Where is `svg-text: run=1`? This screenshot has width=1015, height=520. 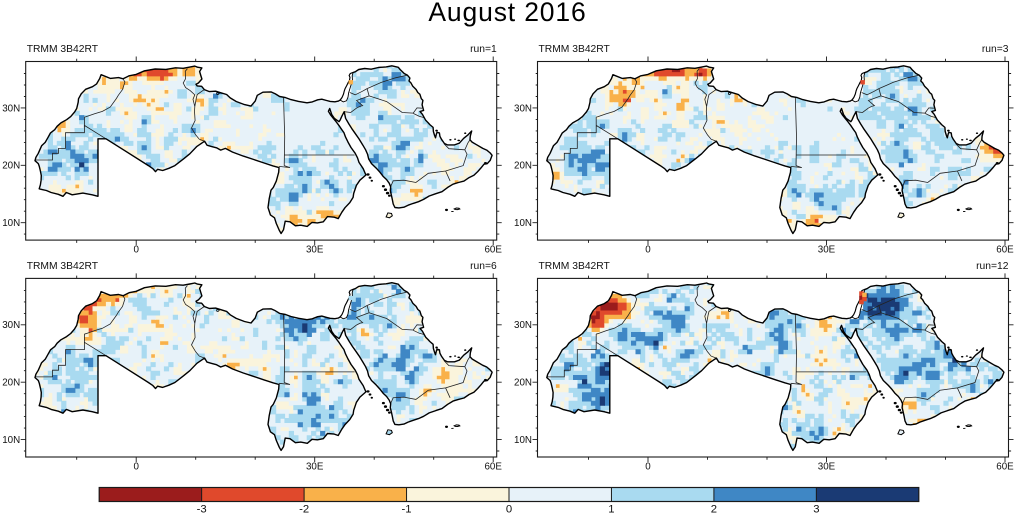
svg-text: run=1 is located at coordinates (483, 49).